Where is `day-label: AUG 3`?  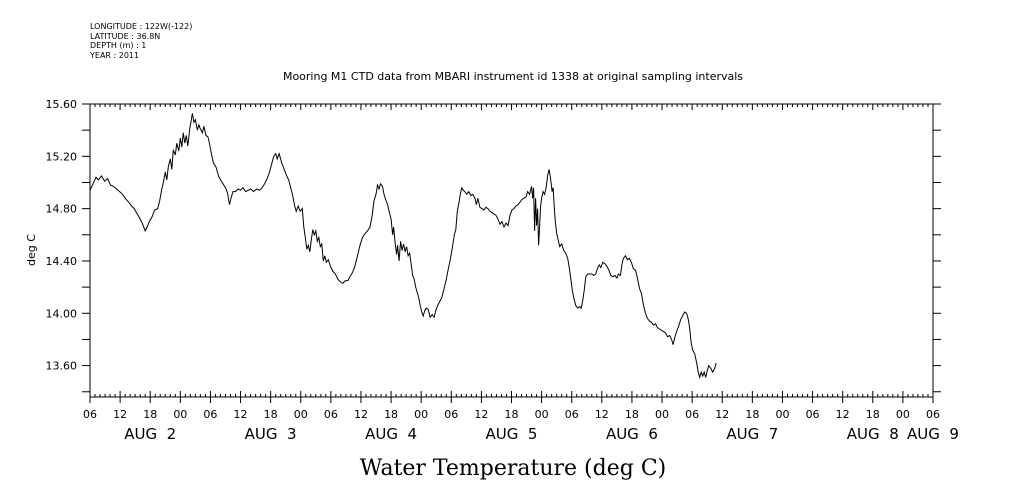 day-label: AUG 3 is located at coordinates (271, 434).